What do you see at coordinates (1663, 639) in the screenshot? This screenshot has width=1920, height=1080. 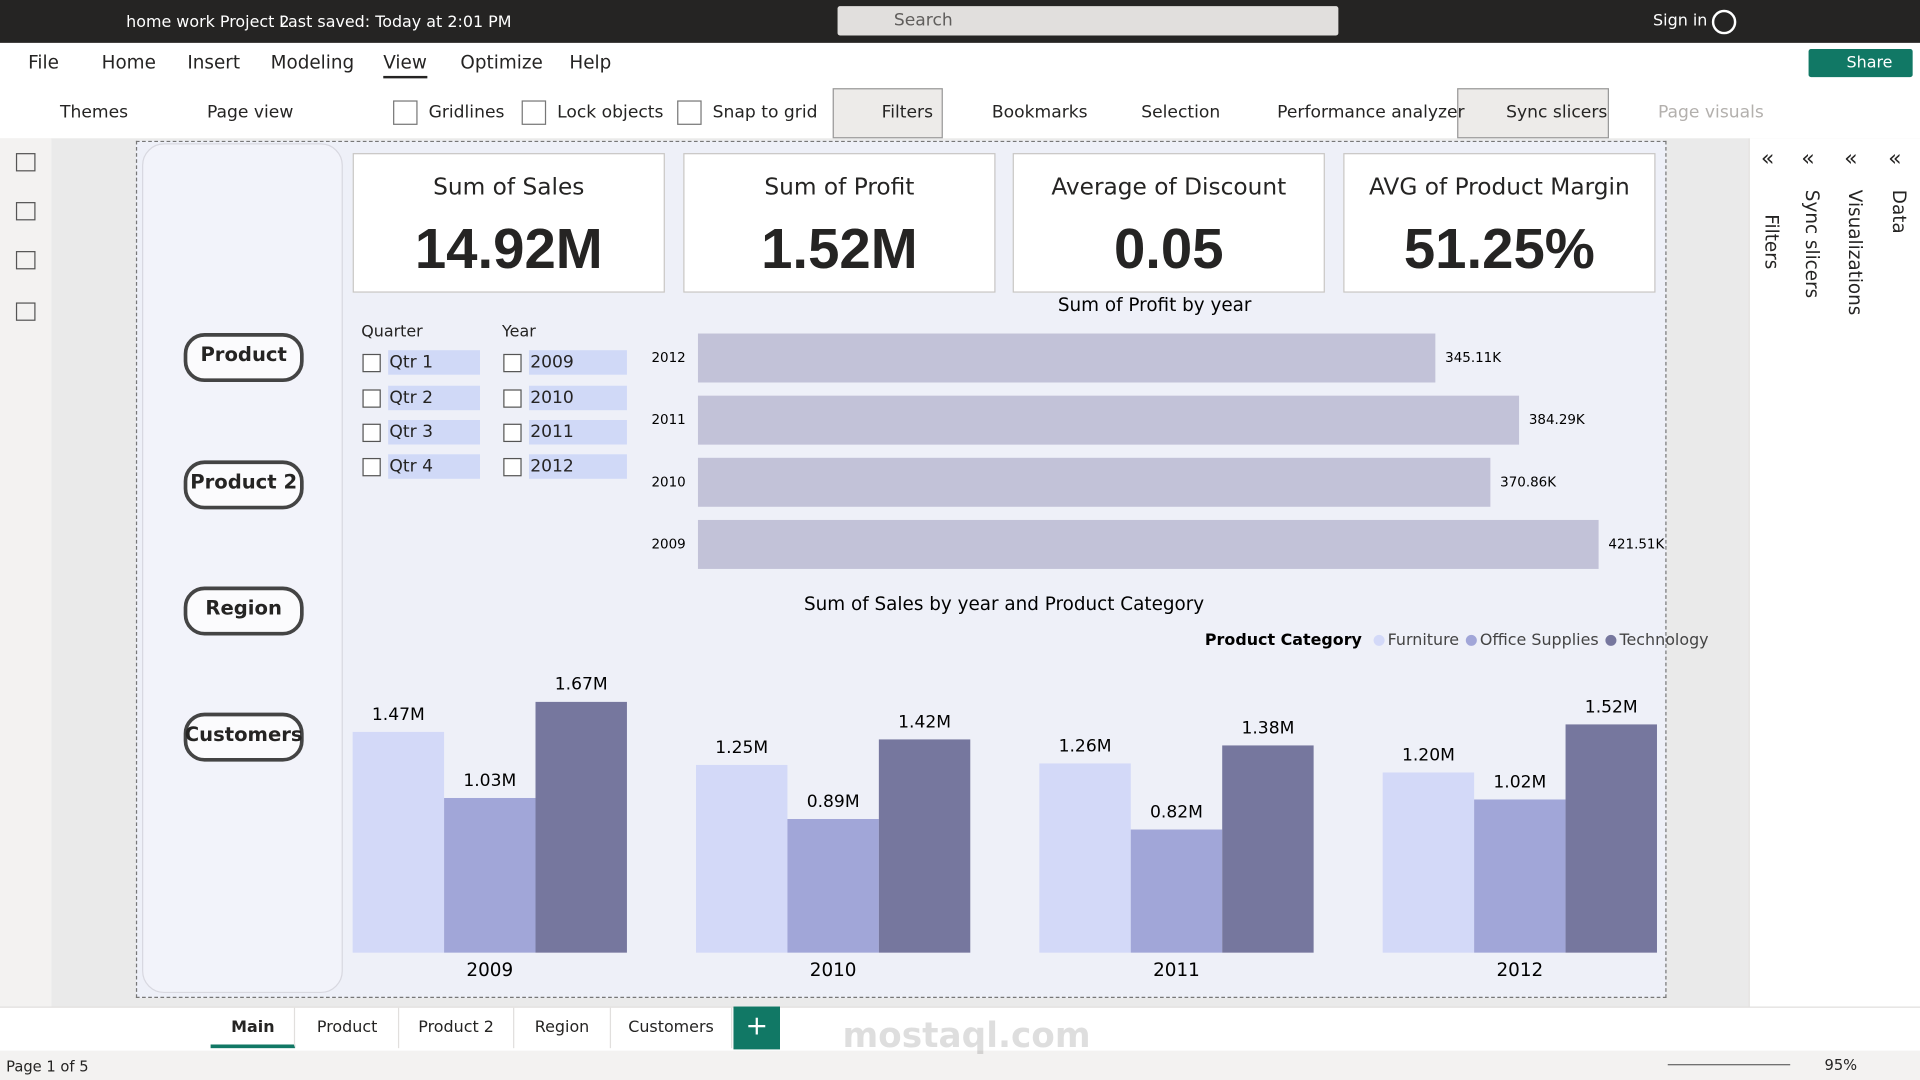 I see `legend-label: Technology` at bounding box center [1663, 639].